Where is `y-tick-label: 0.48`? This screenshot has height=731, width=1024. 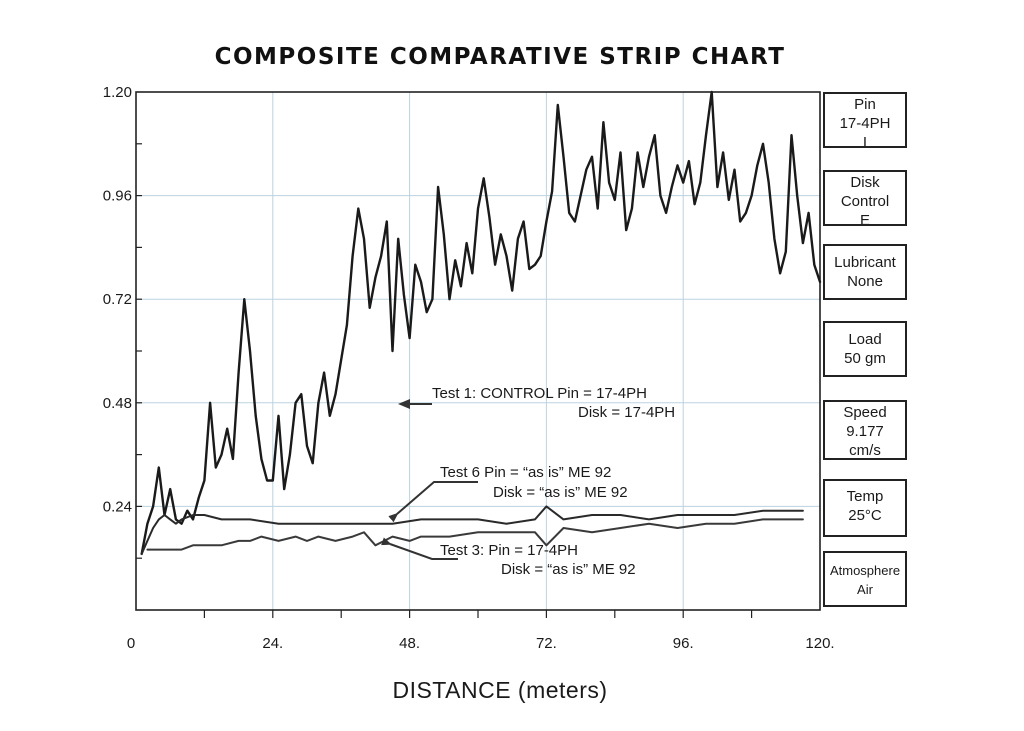
y-tick-label: 0.48 is located at coordinates (117, 403).